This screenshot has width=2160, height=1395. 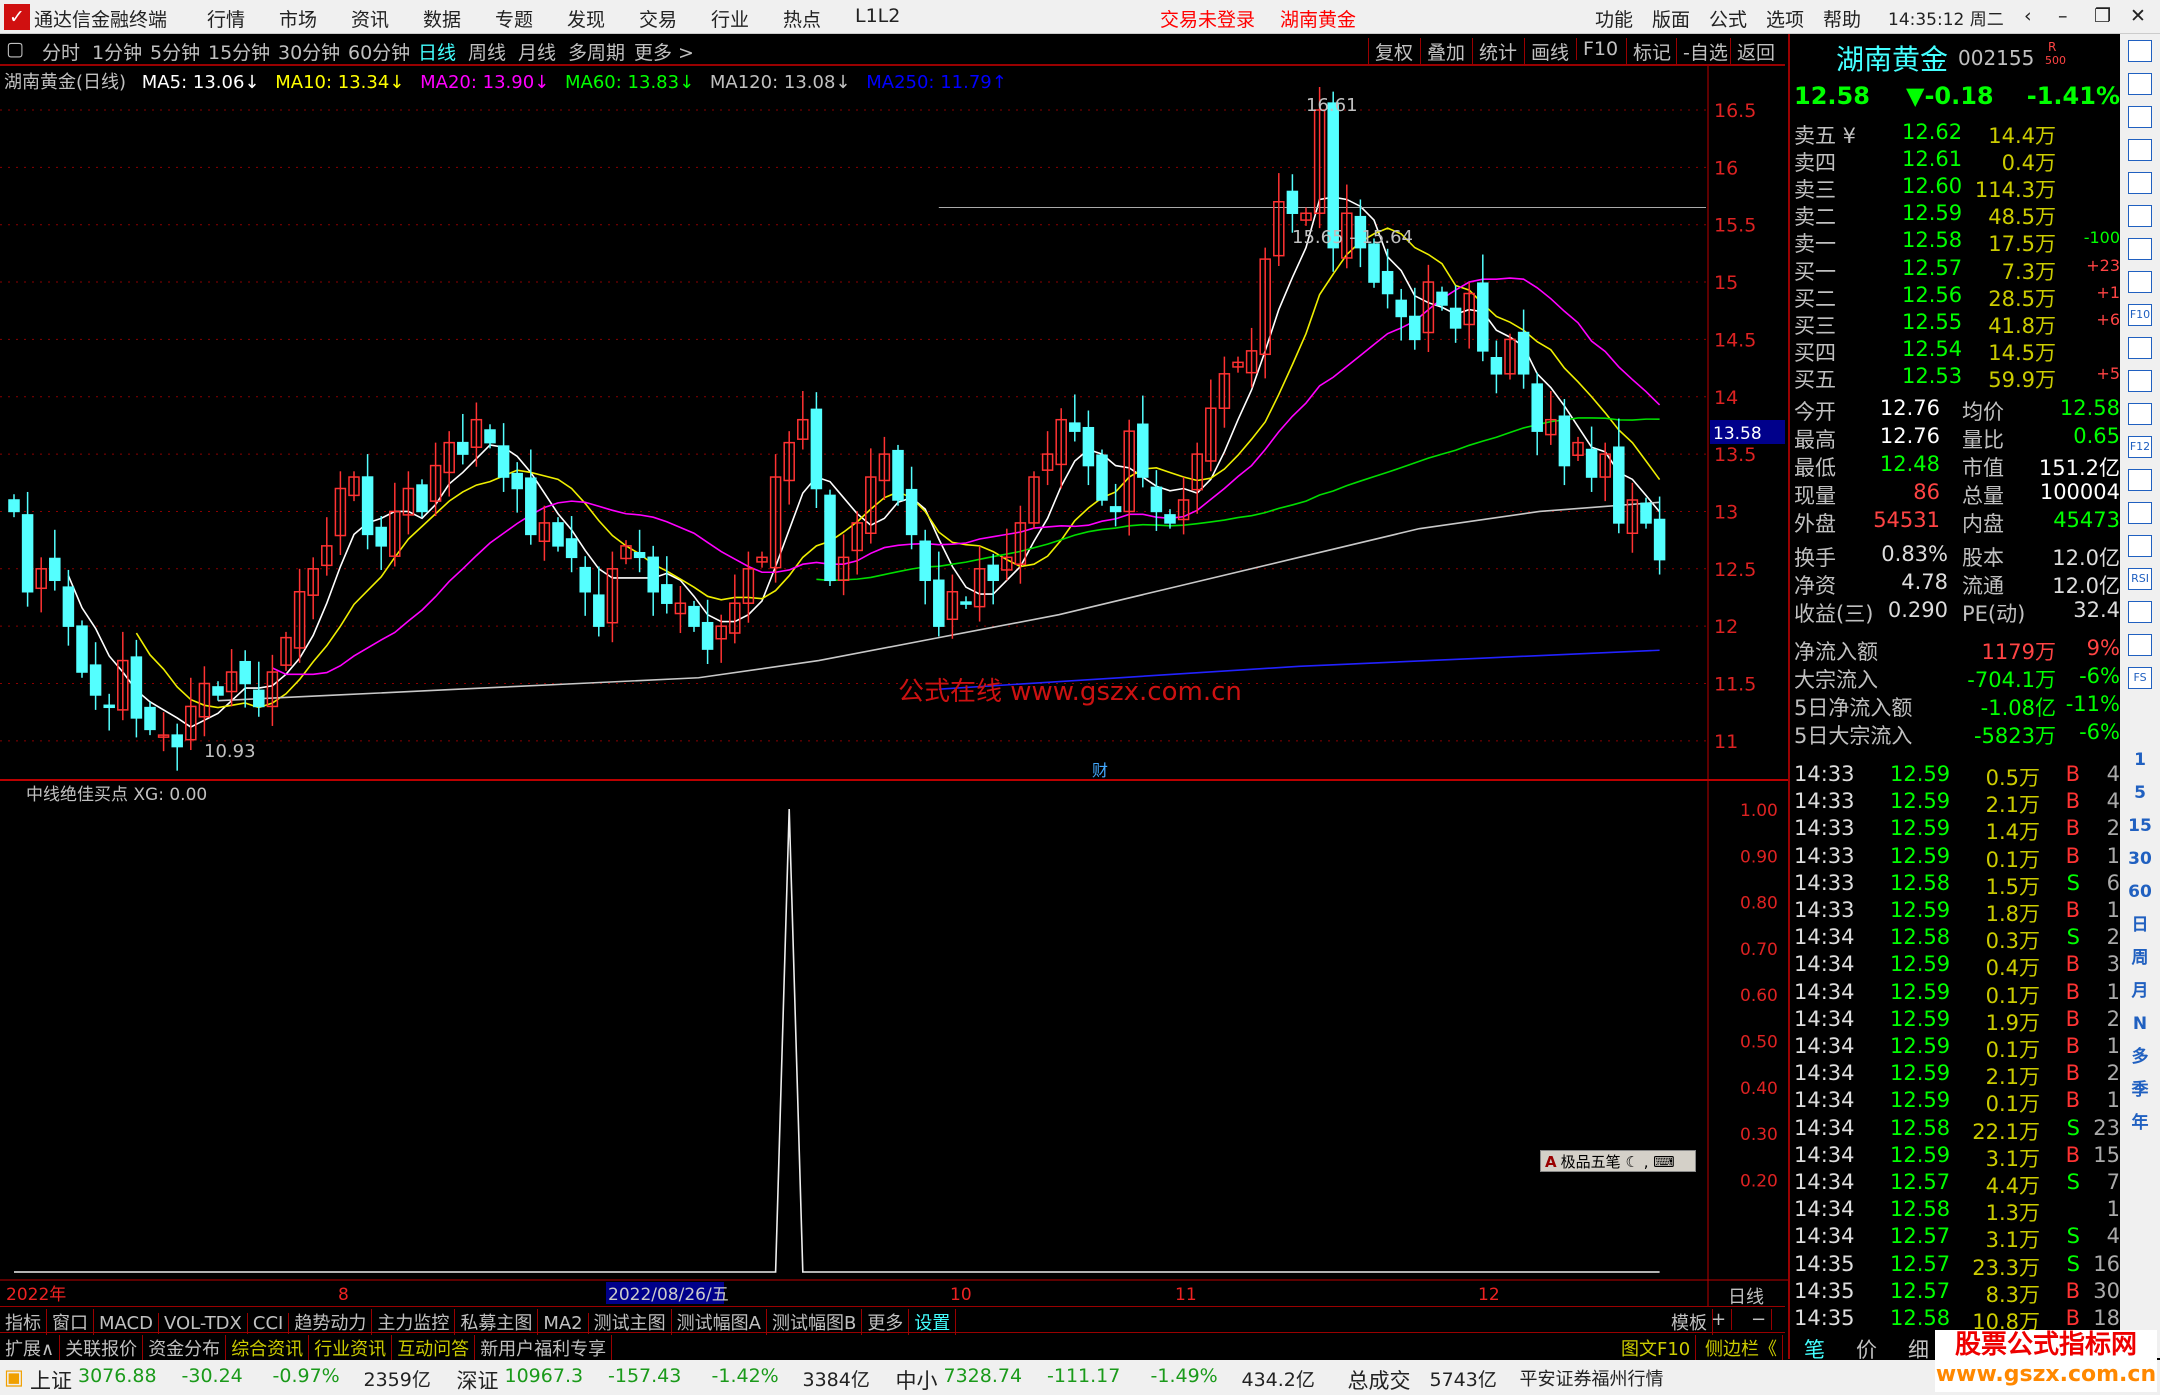 What do you see at coordinates (437, 53) in the screenshot?
I see `period-tab-active: 日线` at bounding box center [437, 53].